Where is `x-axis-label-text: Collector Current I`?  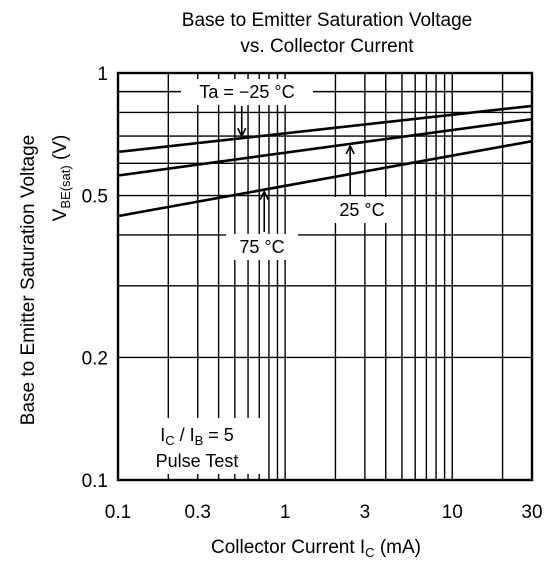
x-axis-label-text: Collector Current I is located at coordinates (288, 547).